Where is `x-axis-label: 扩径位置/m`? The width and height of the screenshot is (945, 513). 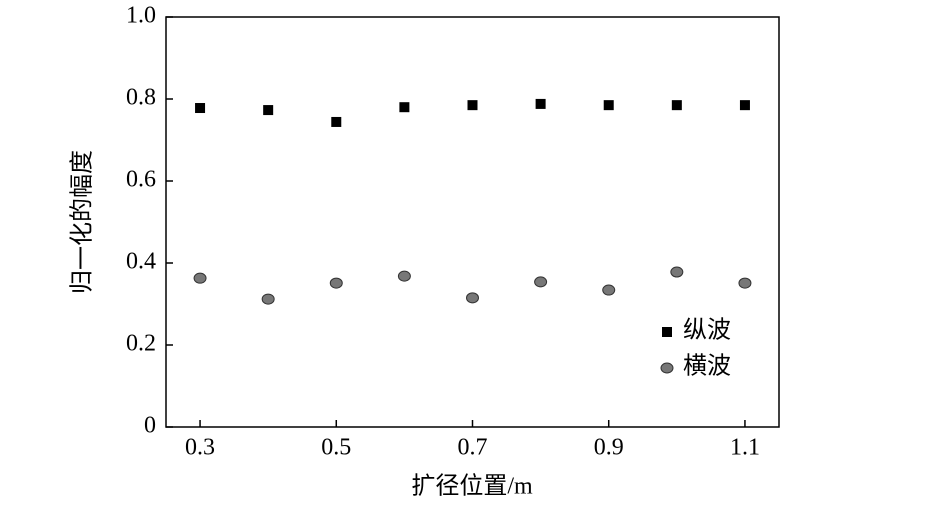
x-axis-label: 扩径位置/m is located at coordinates (472, 486).